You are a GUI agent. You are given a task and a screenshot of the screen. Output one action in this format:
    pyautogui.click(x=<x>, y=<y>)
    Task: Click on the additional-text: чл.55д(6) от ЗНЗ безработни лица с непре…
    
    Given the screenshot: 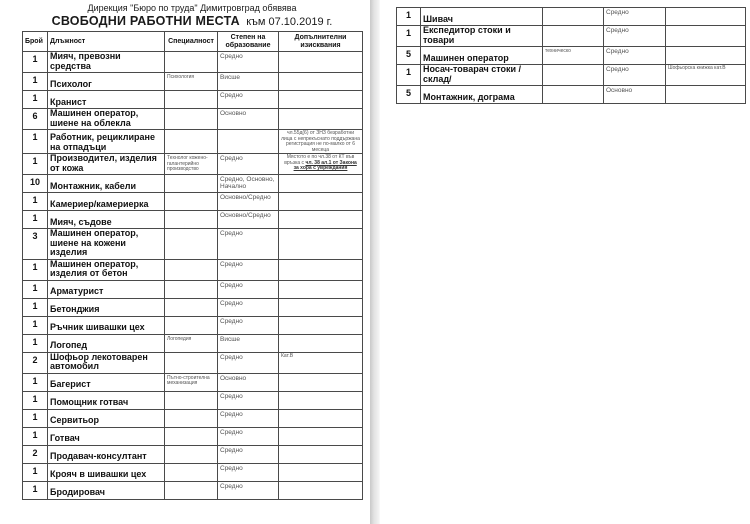 What is the action you would take?
    pyautogui.click(x=320, y=141)
    